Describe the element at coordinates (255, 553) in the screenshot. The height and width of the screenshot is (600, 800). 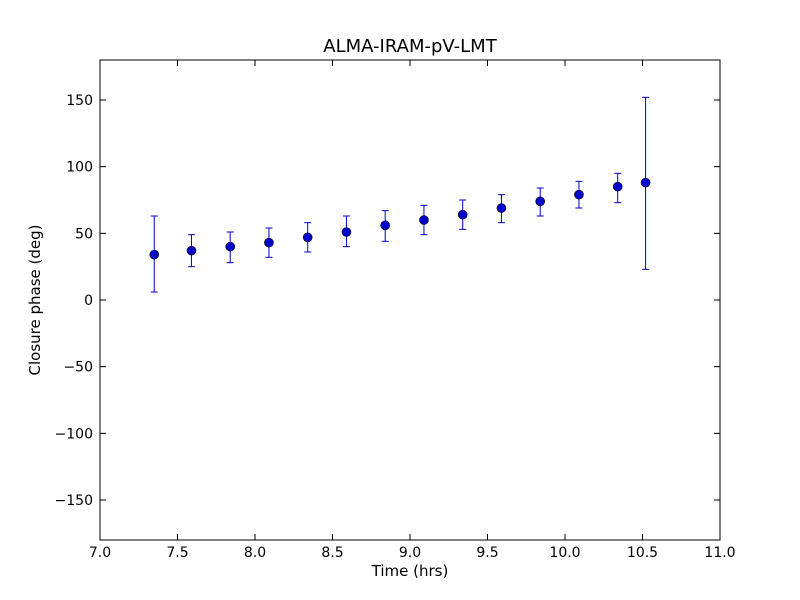
I see `x-tick-label: 8.0` at that location.